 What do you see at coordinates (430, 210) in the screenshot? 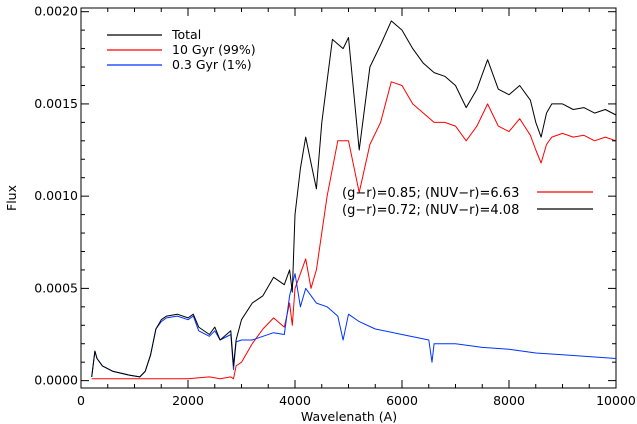
I see `annotation-total-colors-text: (g−r)=0.72; (NUV−r)=4.08` at bounding box center [430, 210].